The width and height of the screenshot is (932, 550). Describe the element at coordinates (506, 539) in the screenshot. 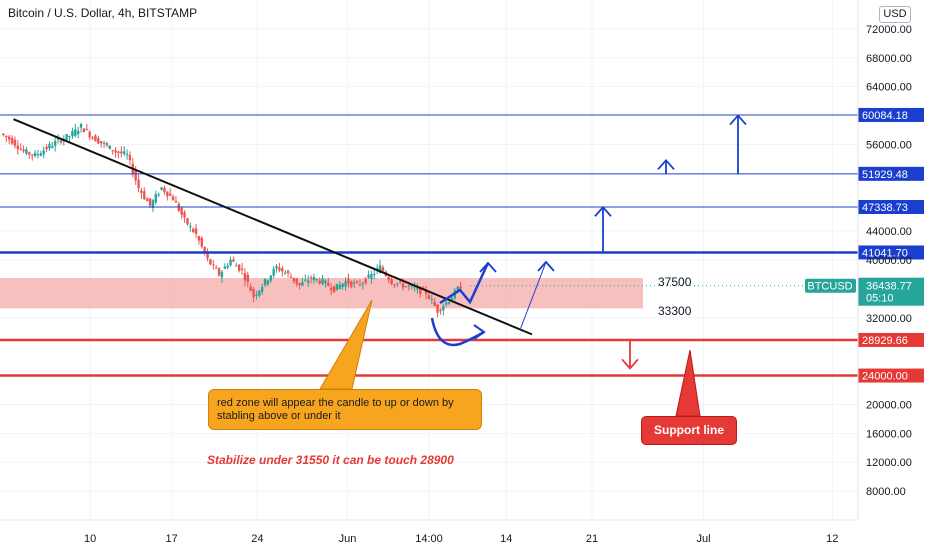

I see `x-tick-label: 14` at that location.